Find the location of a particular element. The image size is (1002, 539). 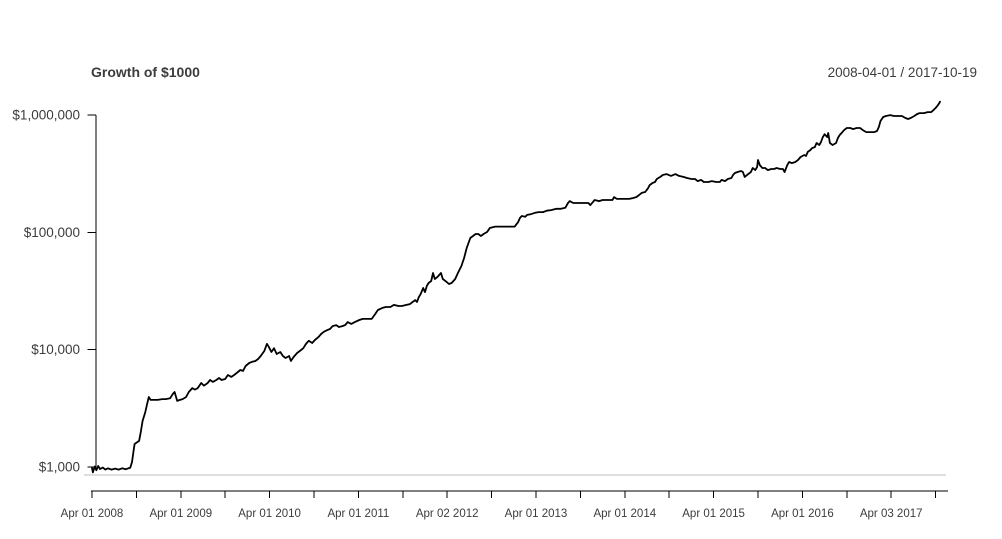

x-tick-label: Apr 01 2015 is located at coordinates (713, 514).